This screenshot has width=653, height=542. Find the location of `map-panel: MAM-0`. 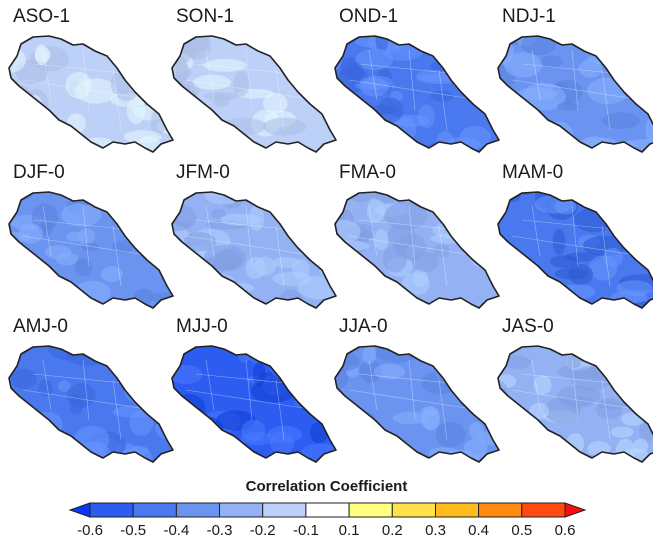

map-panel: MAM-0 is located at coordinates (572, 239).